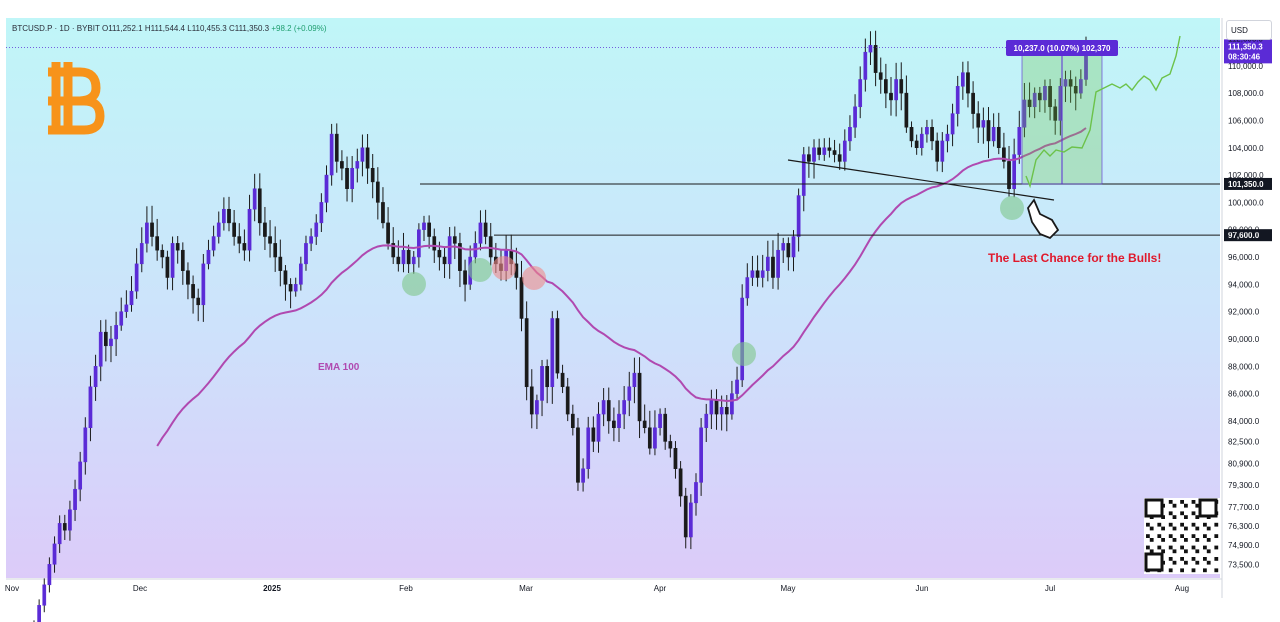 The width and height of the screenshot is (1280, 622). I want to click on x-tick-label: 2025, so click(272, 588).